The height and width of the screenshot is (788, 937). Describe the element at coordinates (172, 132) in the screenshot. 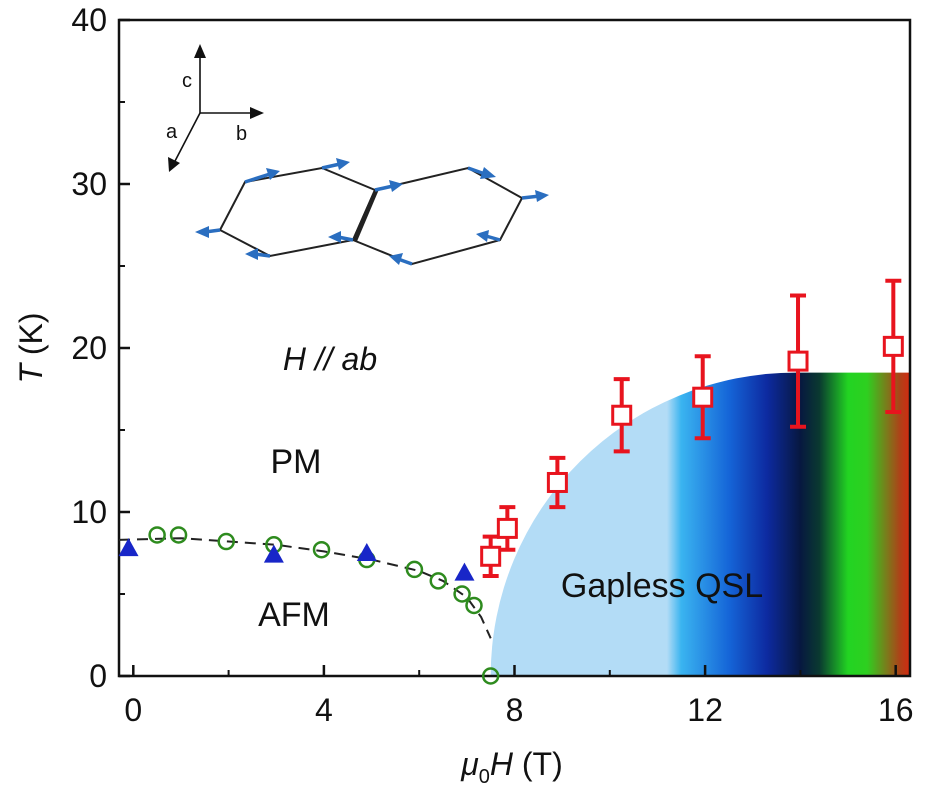

I see `axis-a-label: a` at that location.